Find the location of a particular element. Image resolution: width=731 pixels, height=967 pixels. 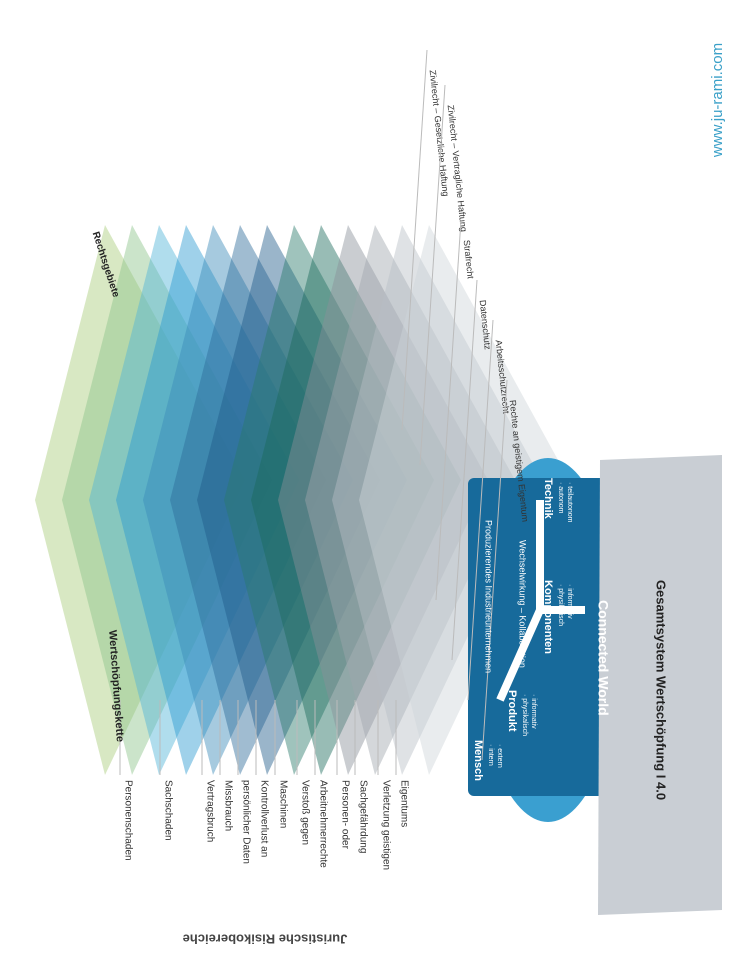

risk-area-label: Kontrollverlust an is located at coordinates (263, 818).